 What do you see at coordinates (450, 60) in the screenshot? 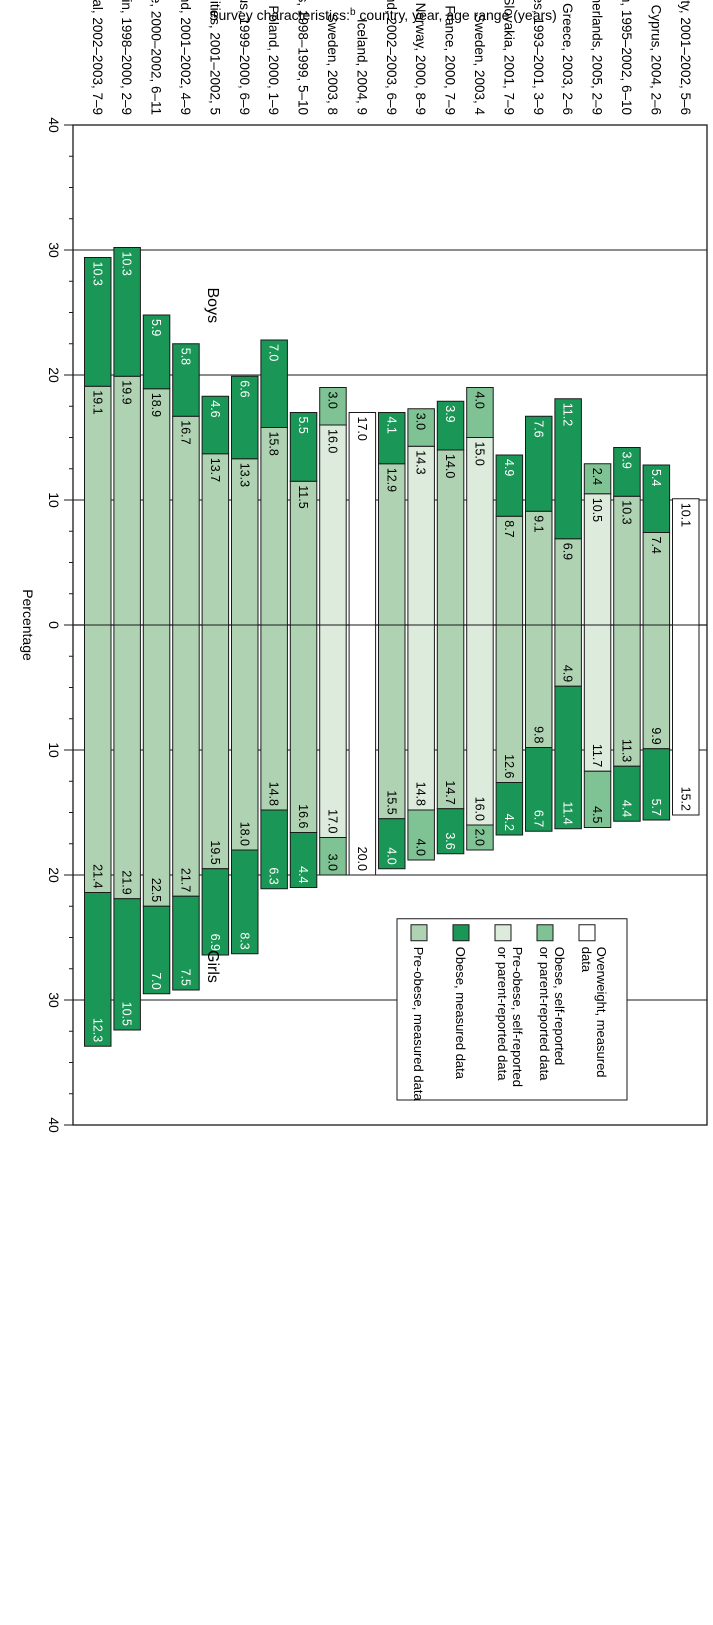
I see `category-label: France, 2000, 7–9` at bounding box center [450, 60].